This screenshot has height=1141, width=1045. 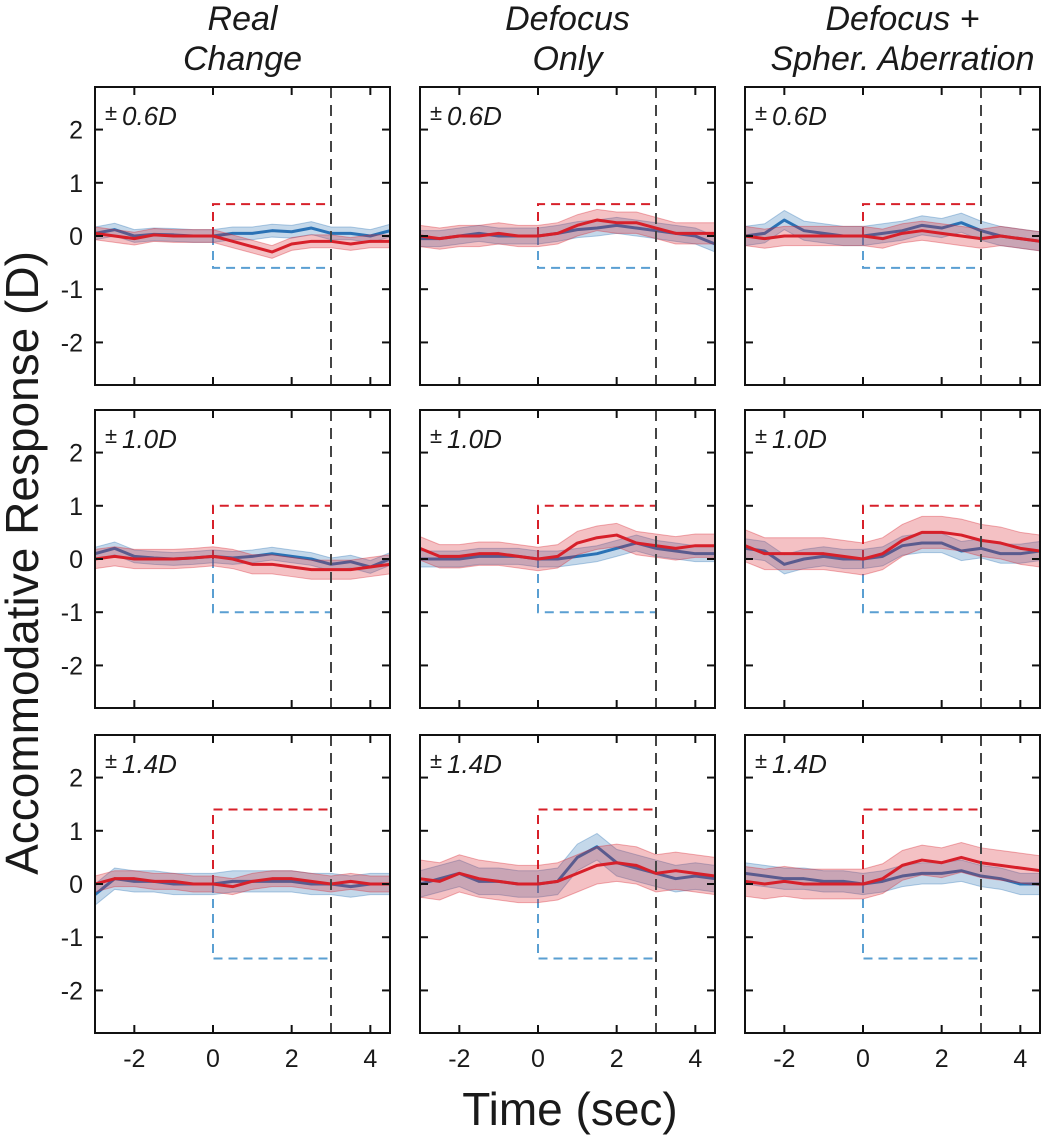 What do you see at coordinates (570, 1109) in the screenshot?
I see `x-axis-title: Time (sec)` at bounding box center [570, 1109].